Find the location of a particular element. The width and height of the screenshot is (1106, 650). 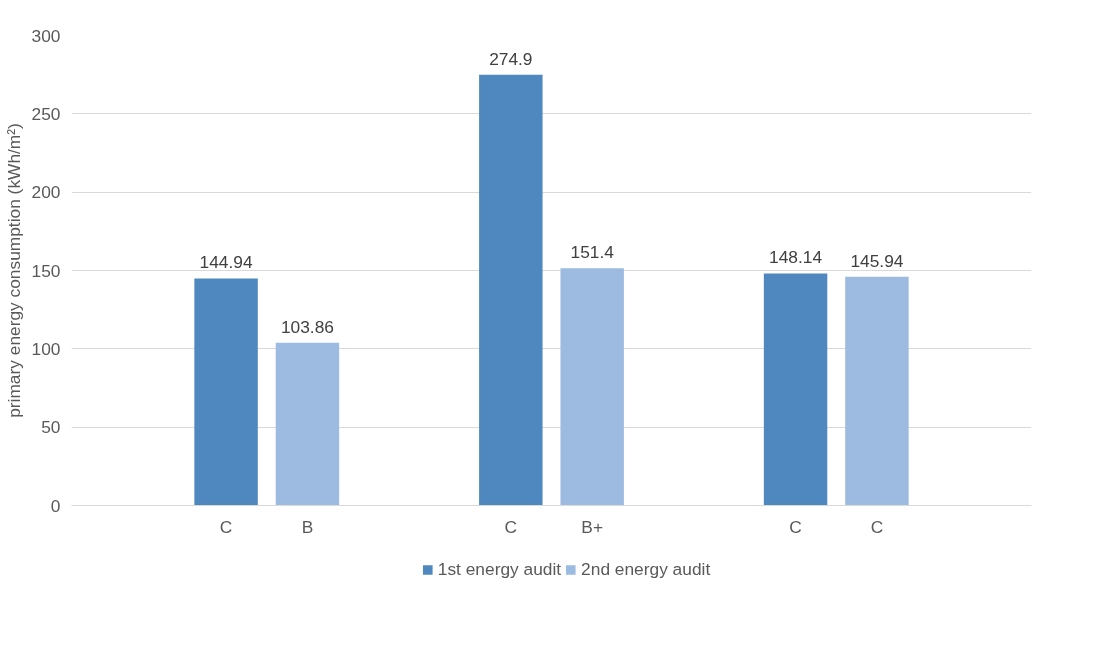

x-tick-label: B+ is located at coordinates (592, 526).